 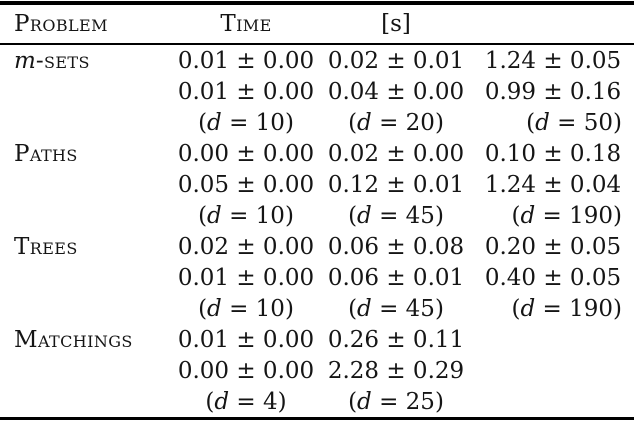 What do you see at coordinates (317, 339) in the screenshot?
I see `table-row: Matchings 0.01 ± 0.00 0.26 ± 0.11` at bounding box center [317, 339].